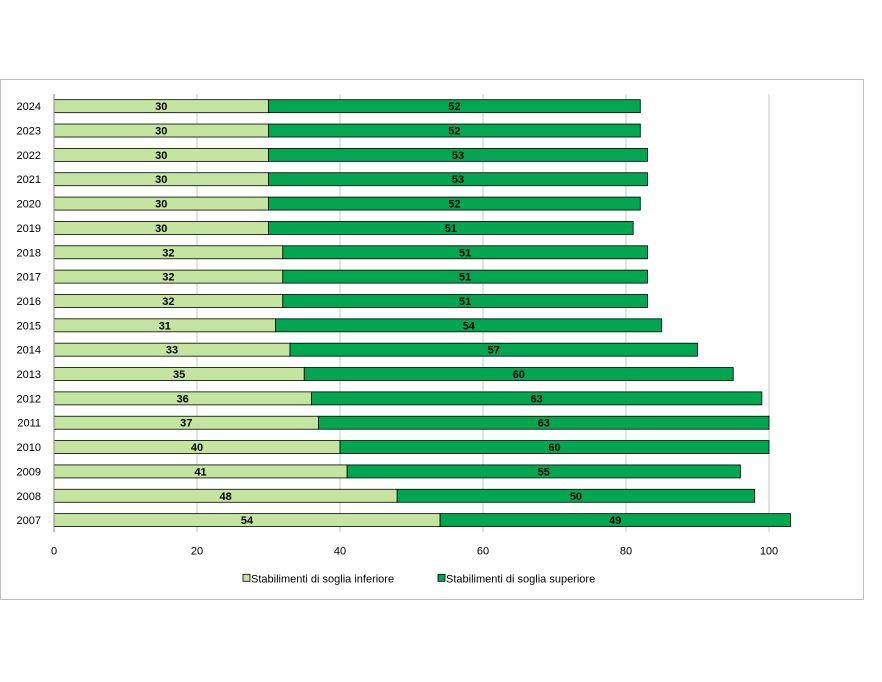  Describe the element at coordinates (29, 326) in the screenshot. I see `y-category-label: 2015` at that location.